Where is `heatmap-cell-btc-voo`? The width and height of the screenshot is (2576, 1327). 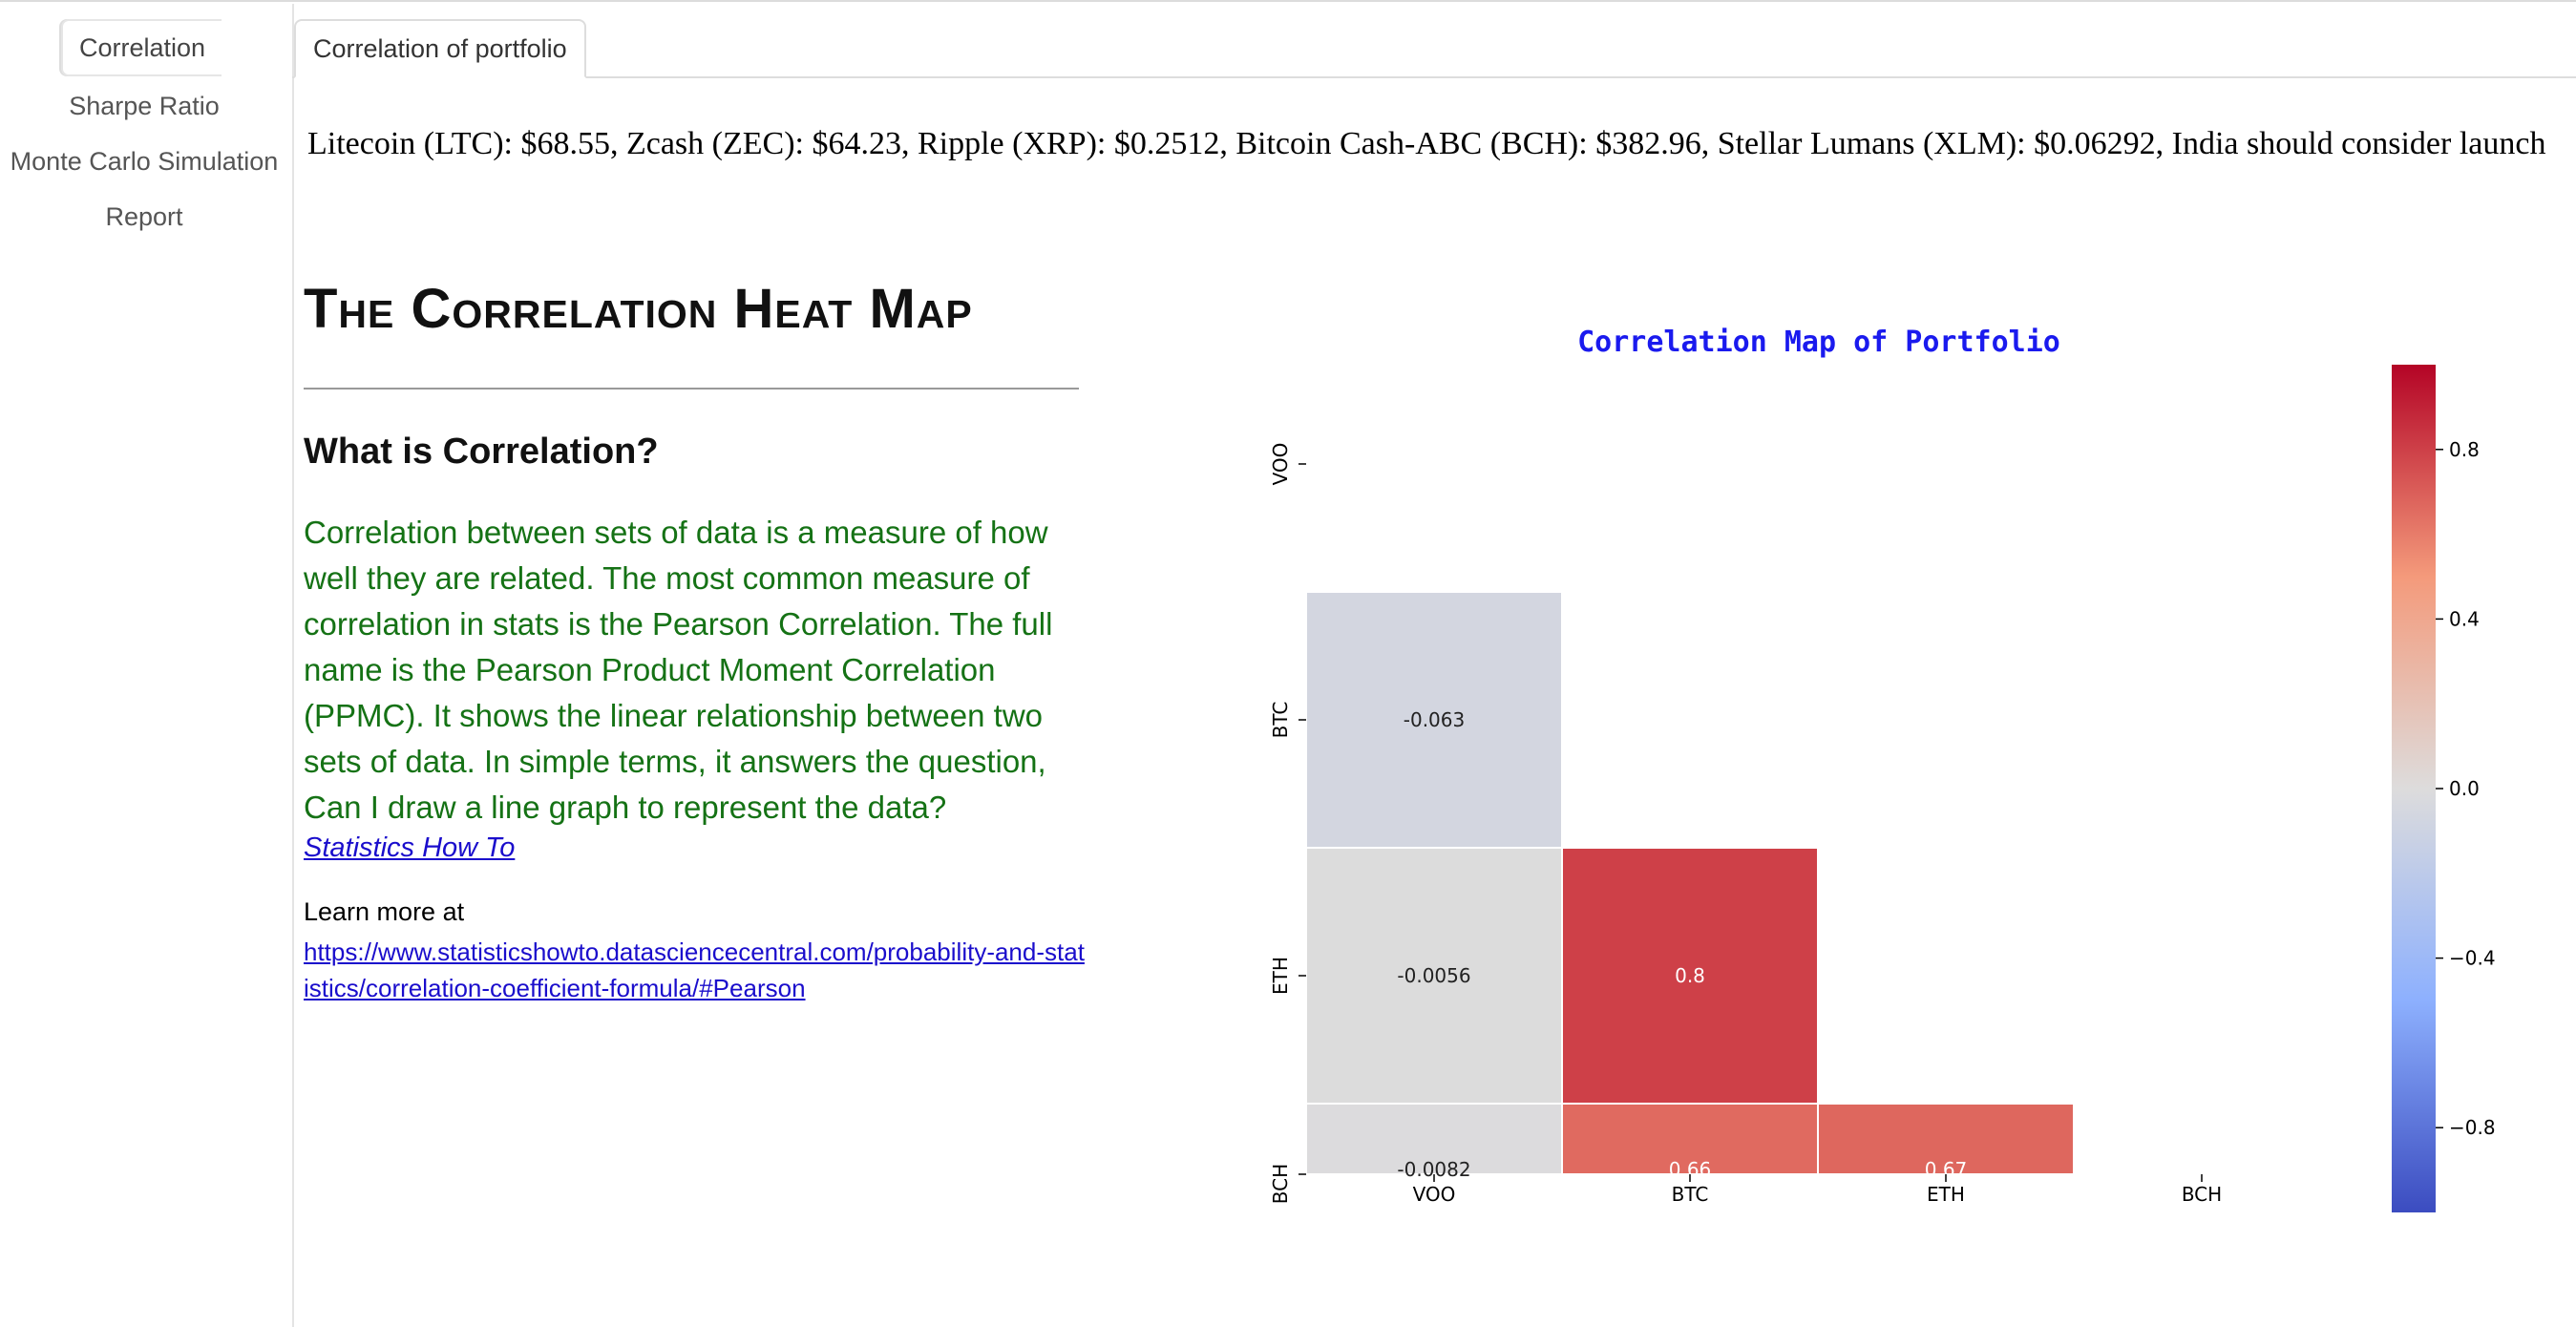 heatmap-cell-btc-voo is located at coordinates (1434, 720).